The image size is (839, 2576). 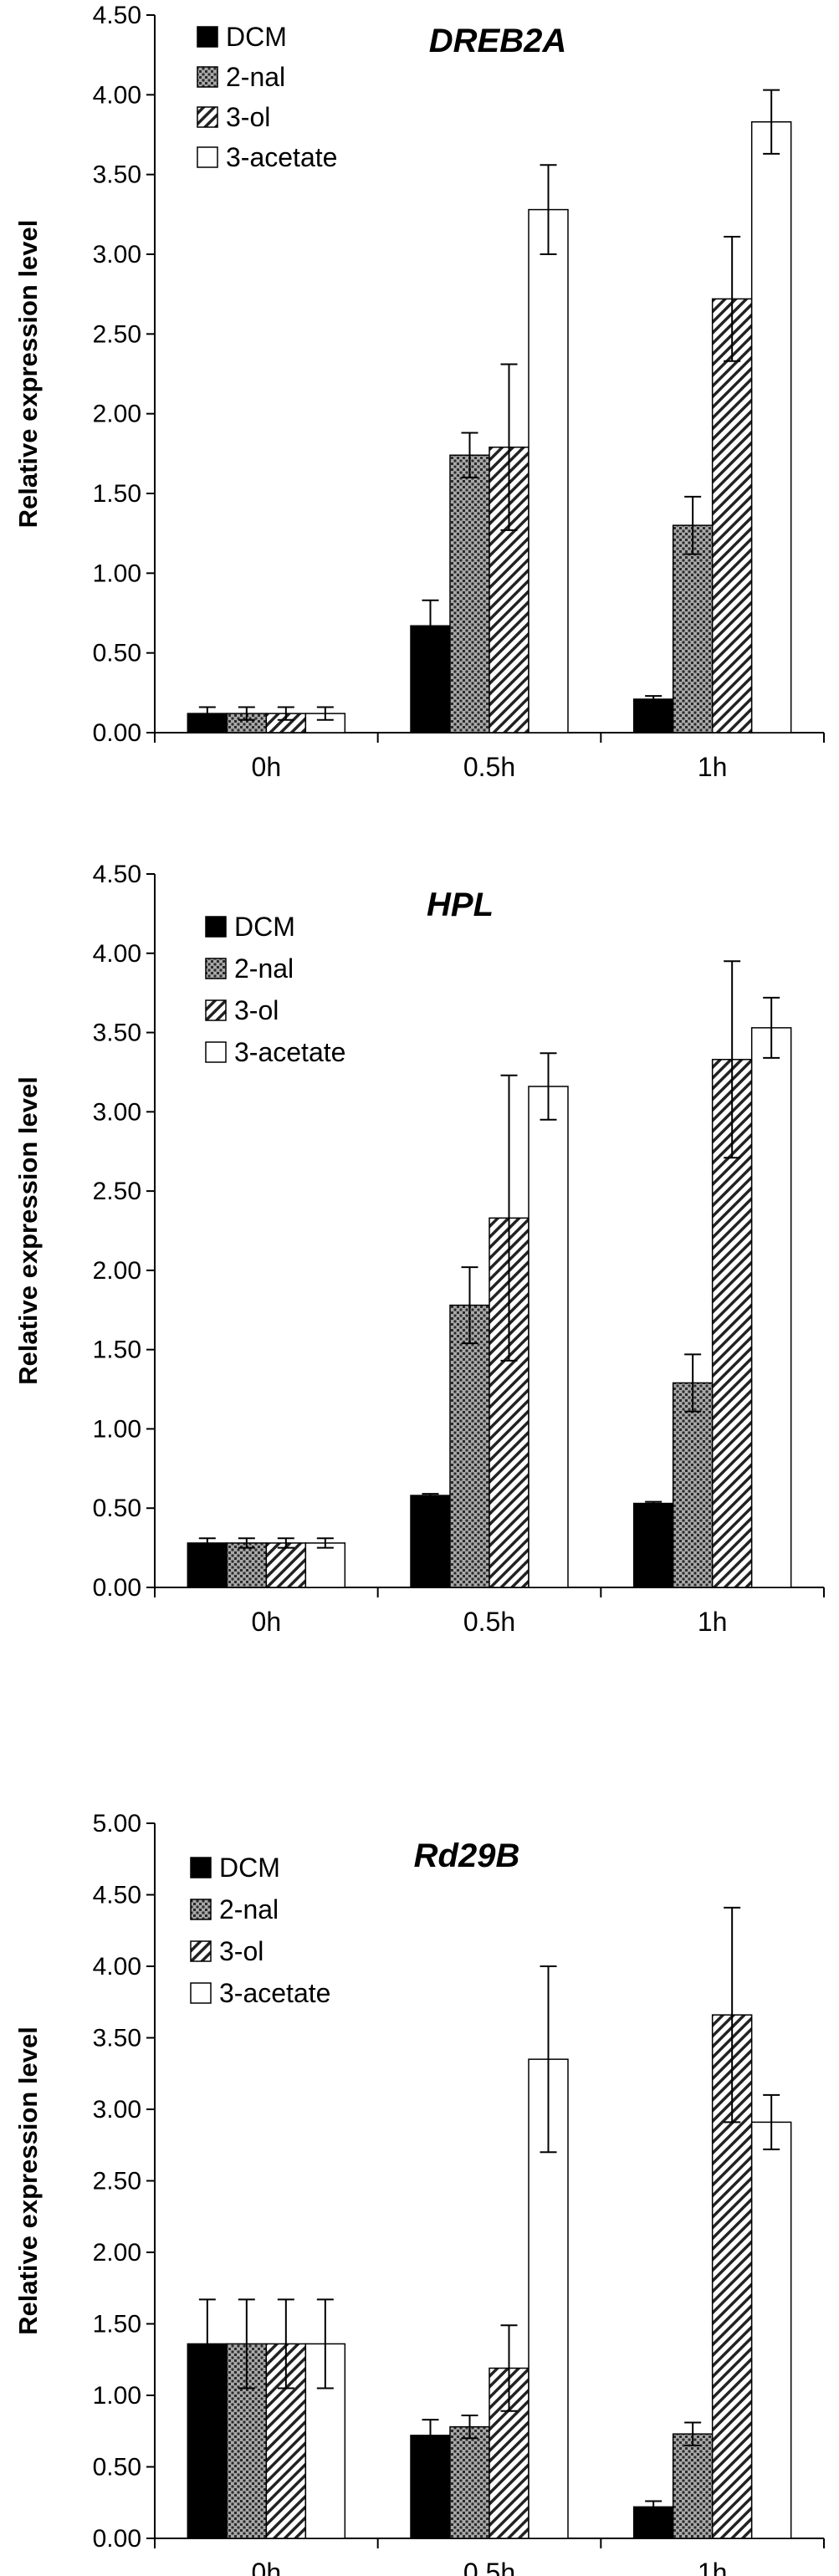 What do you see at coordinates (286, 1565) in the screenshot?
I see `bar-3-ol-0h` at bounding box center [286, 1565].